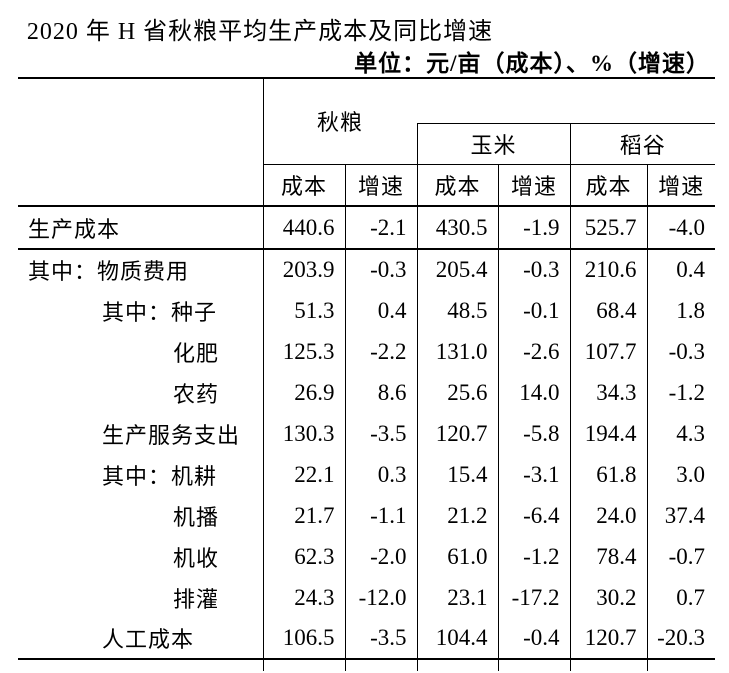  Describe the element at coordinates (457, 269) in the screenshot. I see `cell-value: 205.4` at that location.